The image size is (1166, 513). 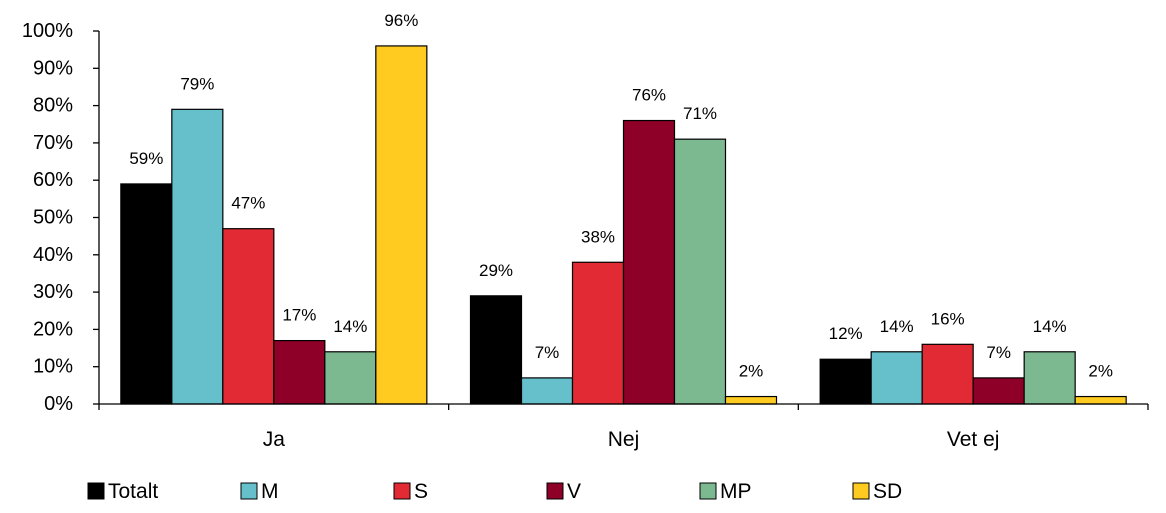 I want to click on bar-m-nej, so click(x=547, y=391).